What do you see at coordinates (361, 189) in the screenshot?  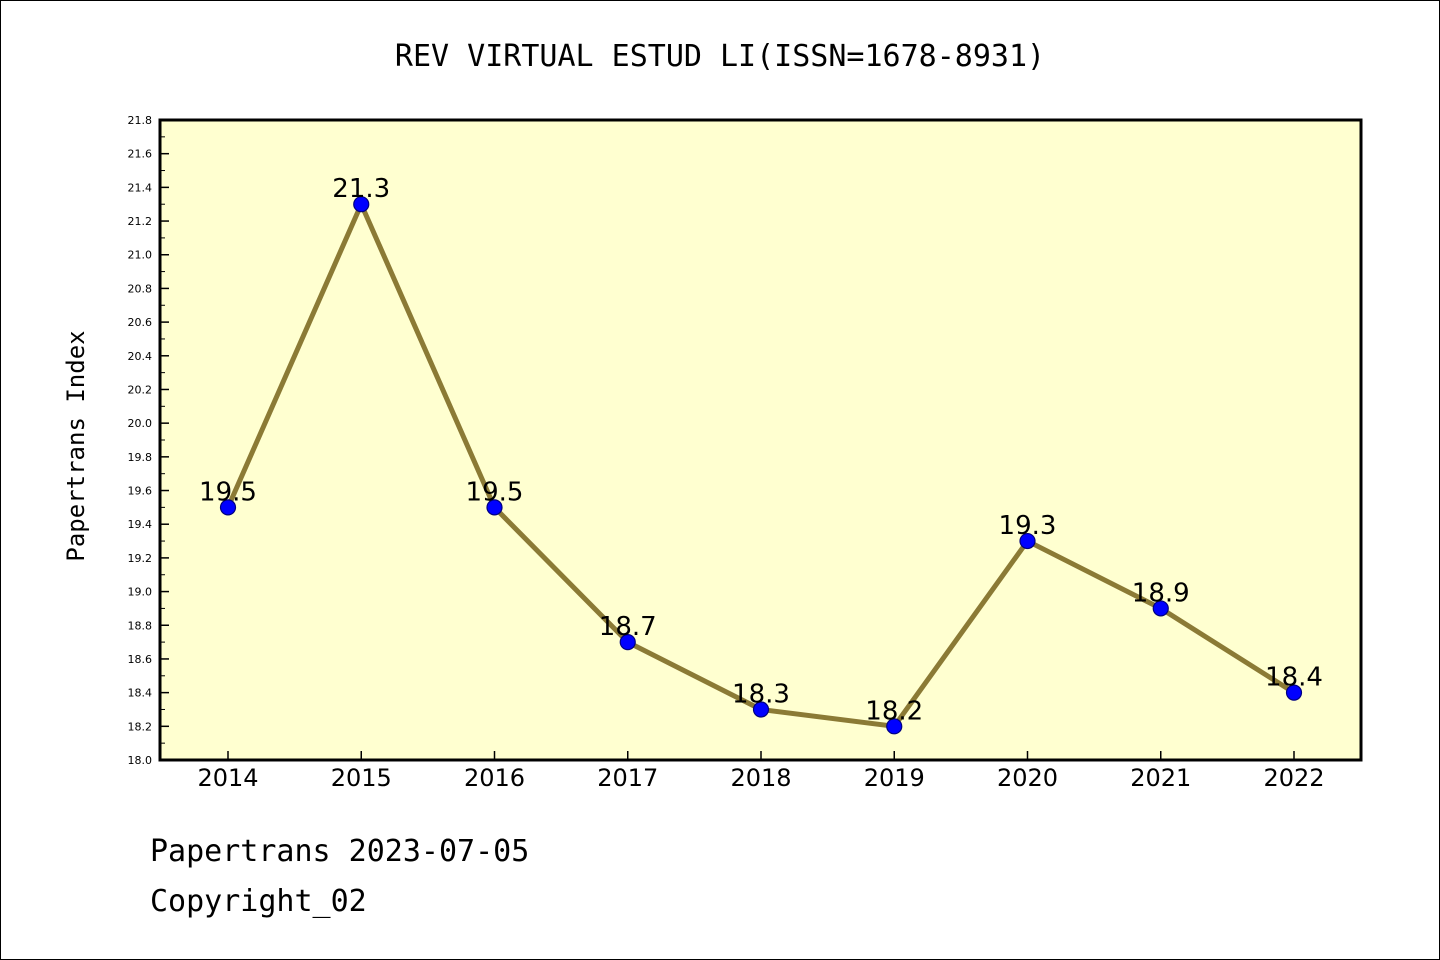 I see `data-label: 21.3` at bounding box center [361, 189].